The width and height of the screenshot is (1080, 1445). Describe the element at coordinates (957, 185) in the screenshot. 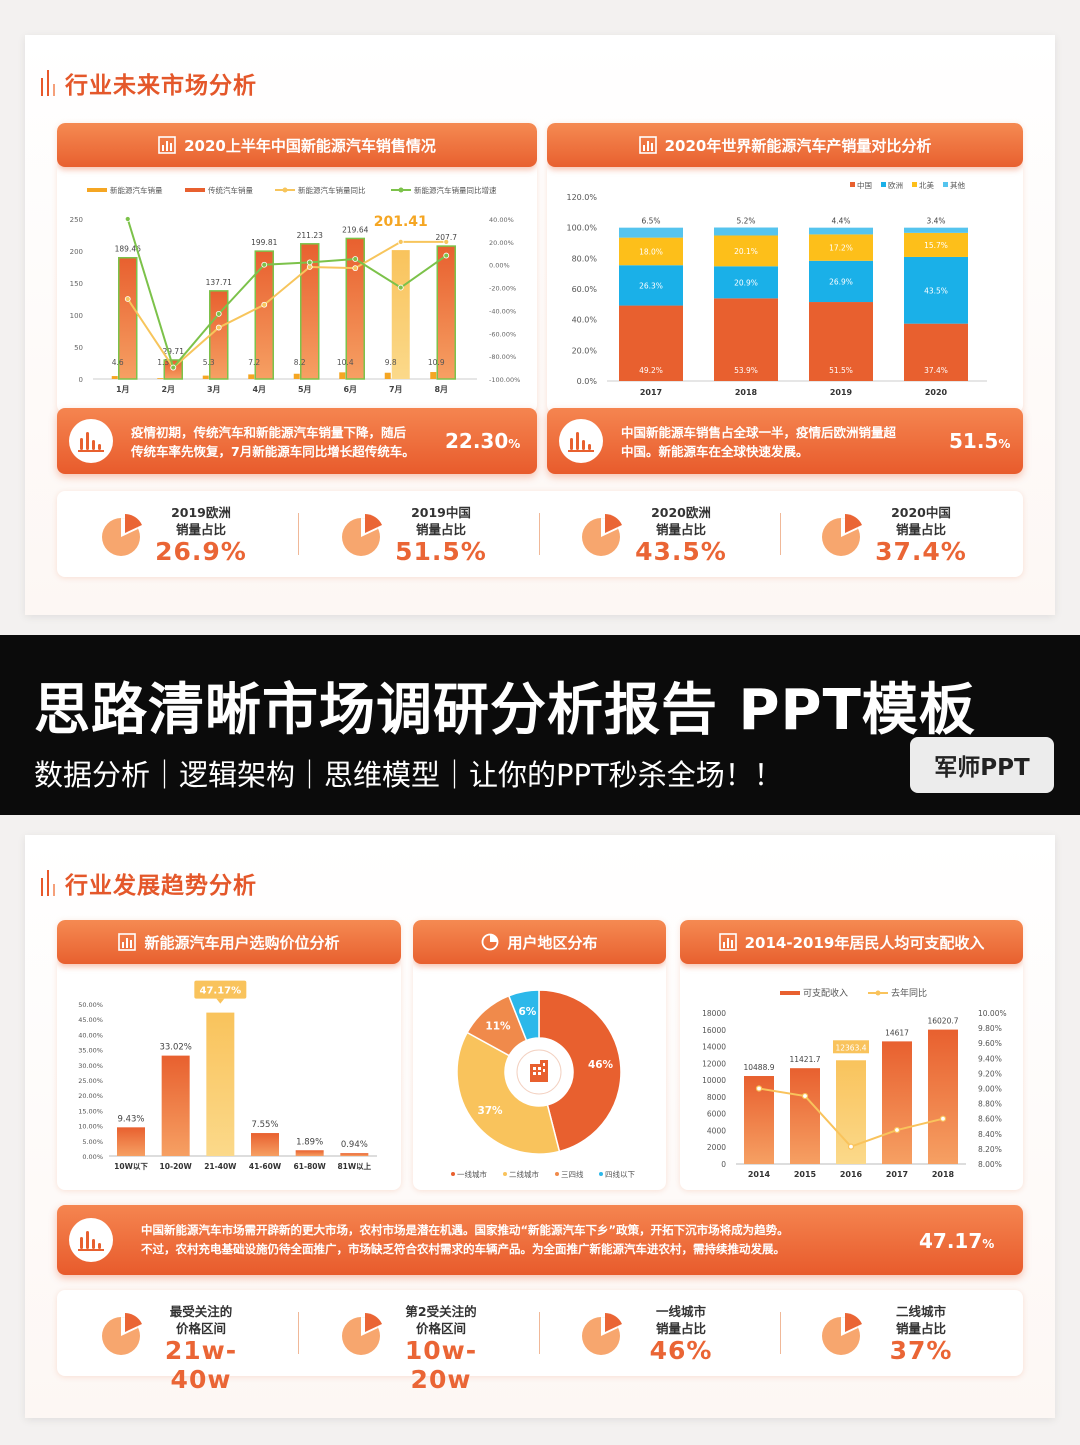

I see `legend-label: 其他` at that location.